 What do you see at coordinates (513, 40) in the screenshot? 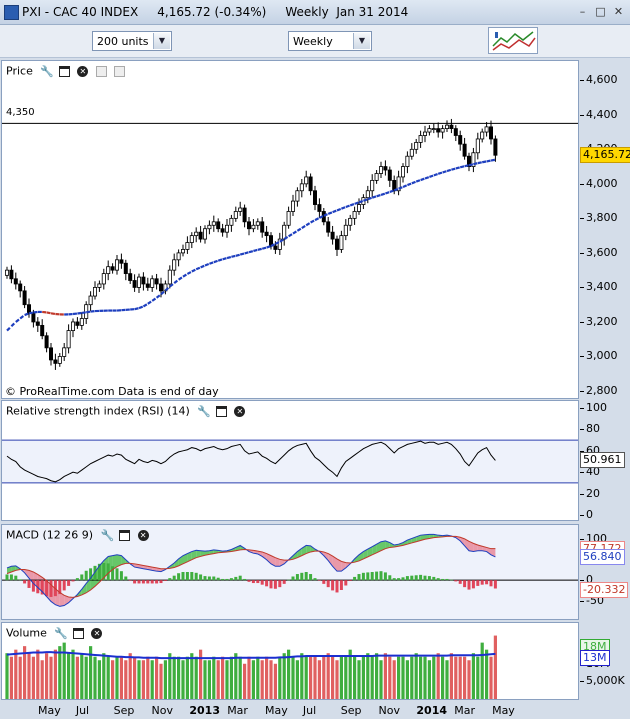
I see `chart-style-button` at bounding box center [513, 40].